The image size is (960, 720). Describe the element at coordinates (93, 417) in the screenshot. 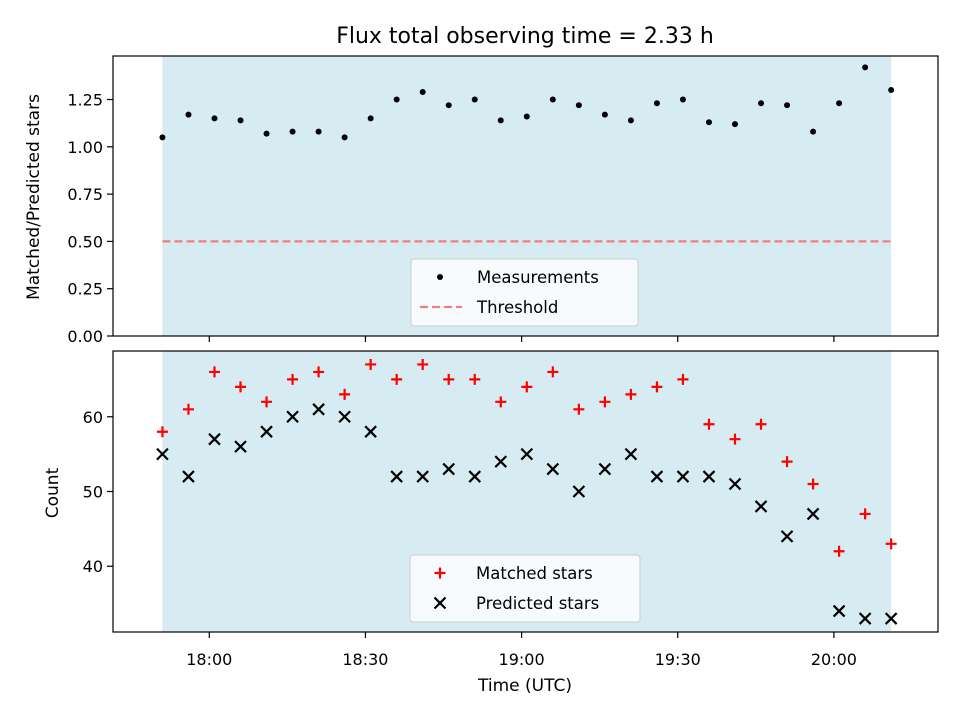

I see `count-y-tick-label: 60` at that location.